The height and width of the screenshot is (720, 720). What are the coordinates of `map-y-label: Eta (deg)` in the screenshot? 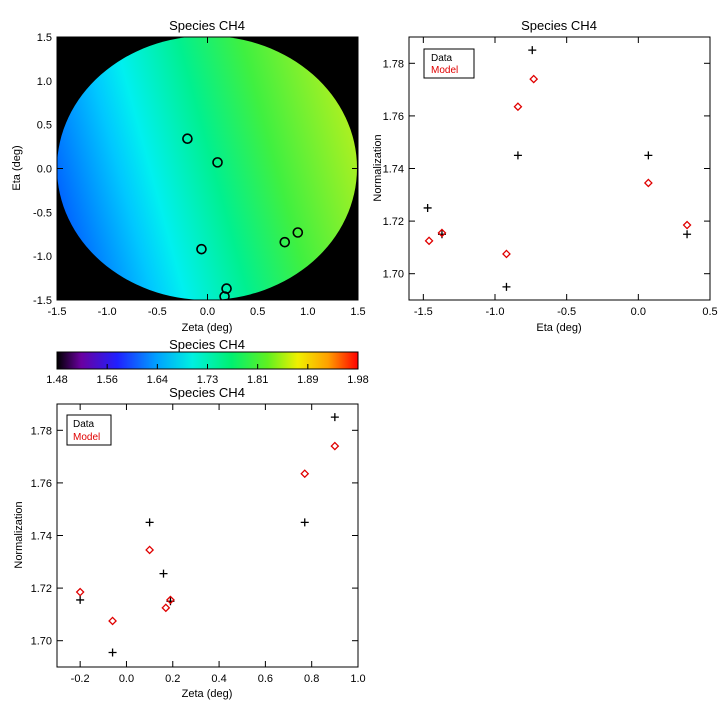 It's located at (17, 167).